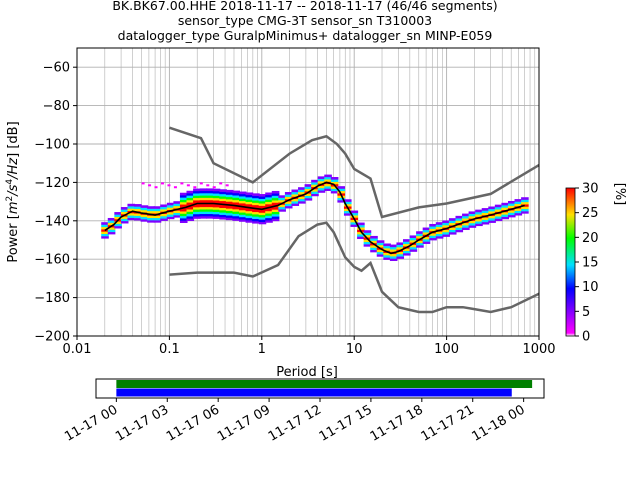 This screenshot has height=480, width=640. What do you see at coordinates (590, 189) in the screenshot?
I see `colorbar-tick-label: 30` at bounding box center [590, 189].